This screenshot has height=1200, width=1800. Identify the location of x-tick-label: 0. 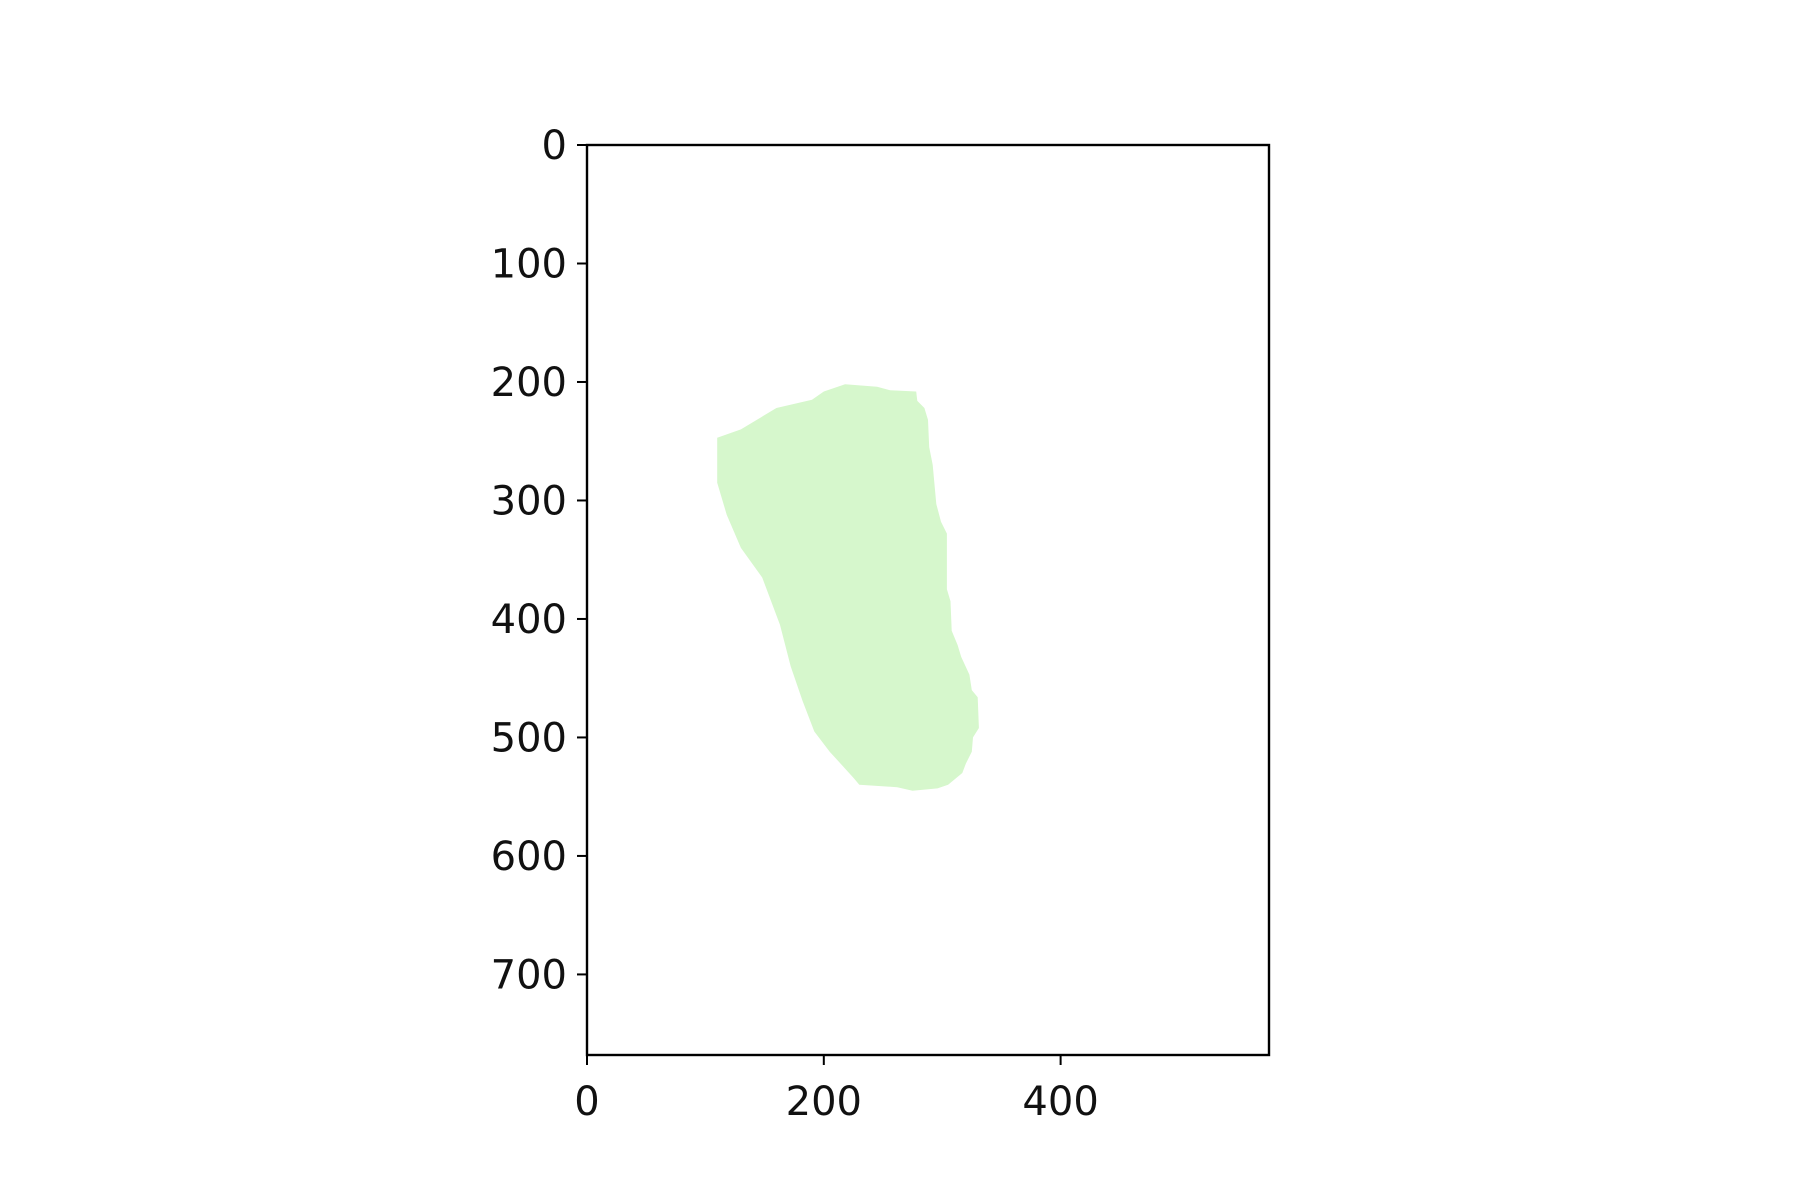
(586, 1102).